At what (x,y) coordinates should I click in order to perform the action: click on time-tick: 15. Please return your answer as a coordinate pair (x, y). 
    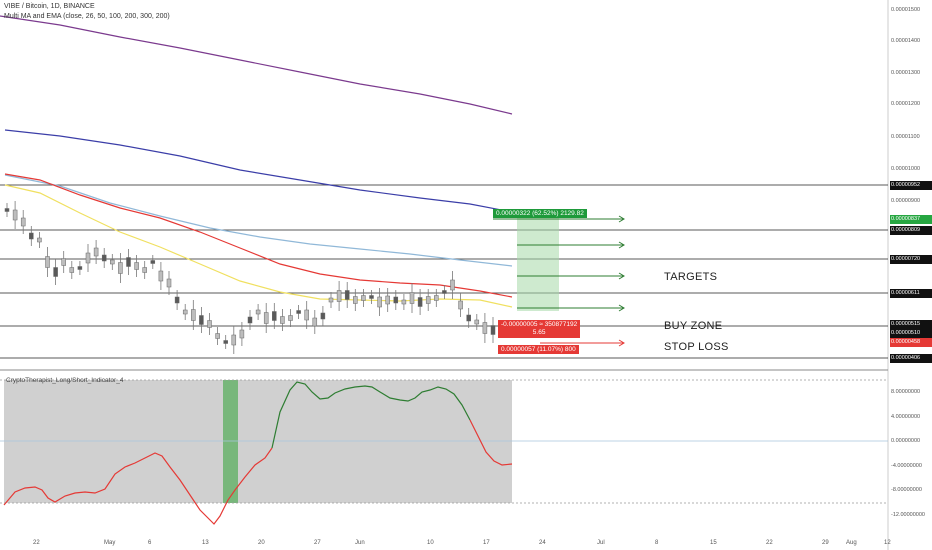
    Looking at the image, I should click on (713, 543).